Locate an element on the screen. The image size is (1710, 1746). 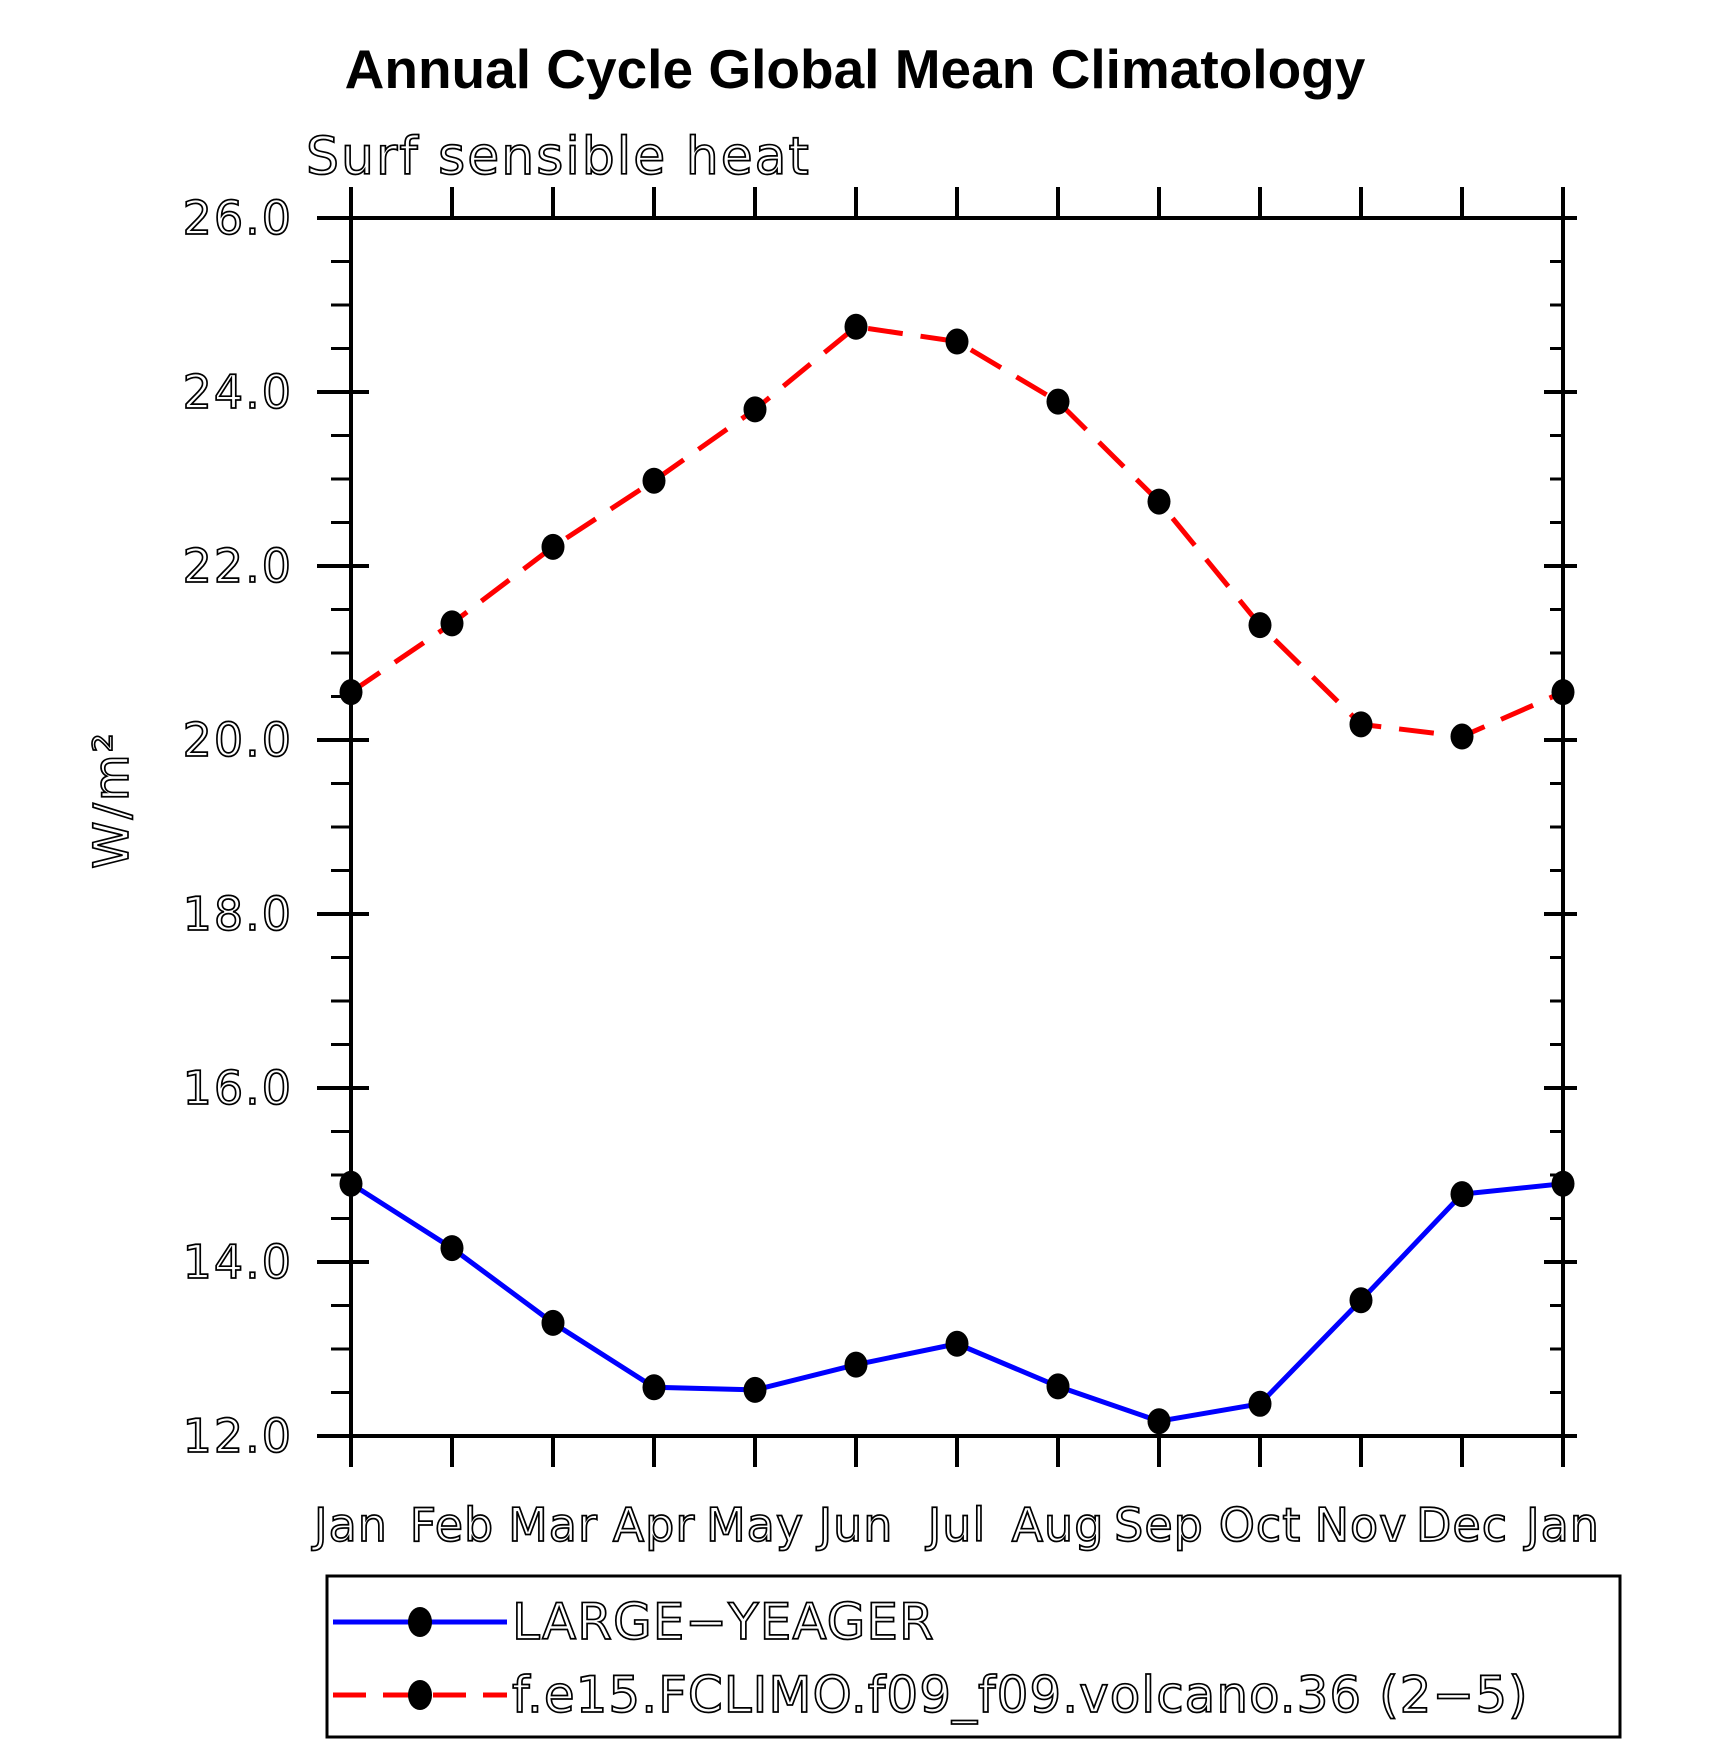
y-tick-label: 16.0 is located at coordinates (238, 1088).